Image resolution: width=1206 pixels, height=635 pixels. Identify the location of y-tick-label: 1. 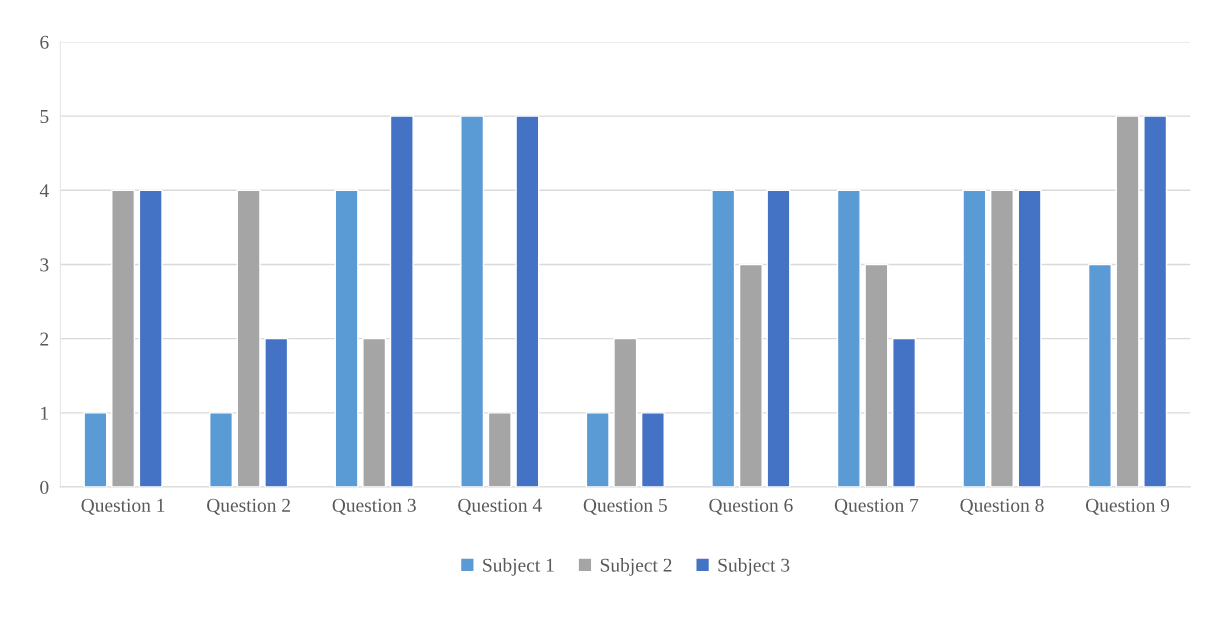
(45, 413).